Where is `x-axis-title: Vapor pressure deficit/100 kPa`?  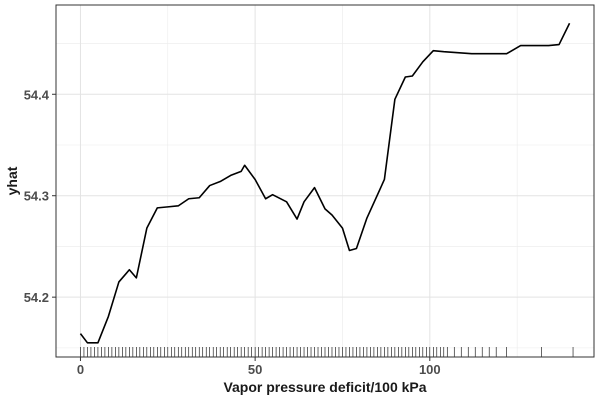 x-axis-title: Vapor pressure deficit/100 kPa is located at coordinates (324, 387).